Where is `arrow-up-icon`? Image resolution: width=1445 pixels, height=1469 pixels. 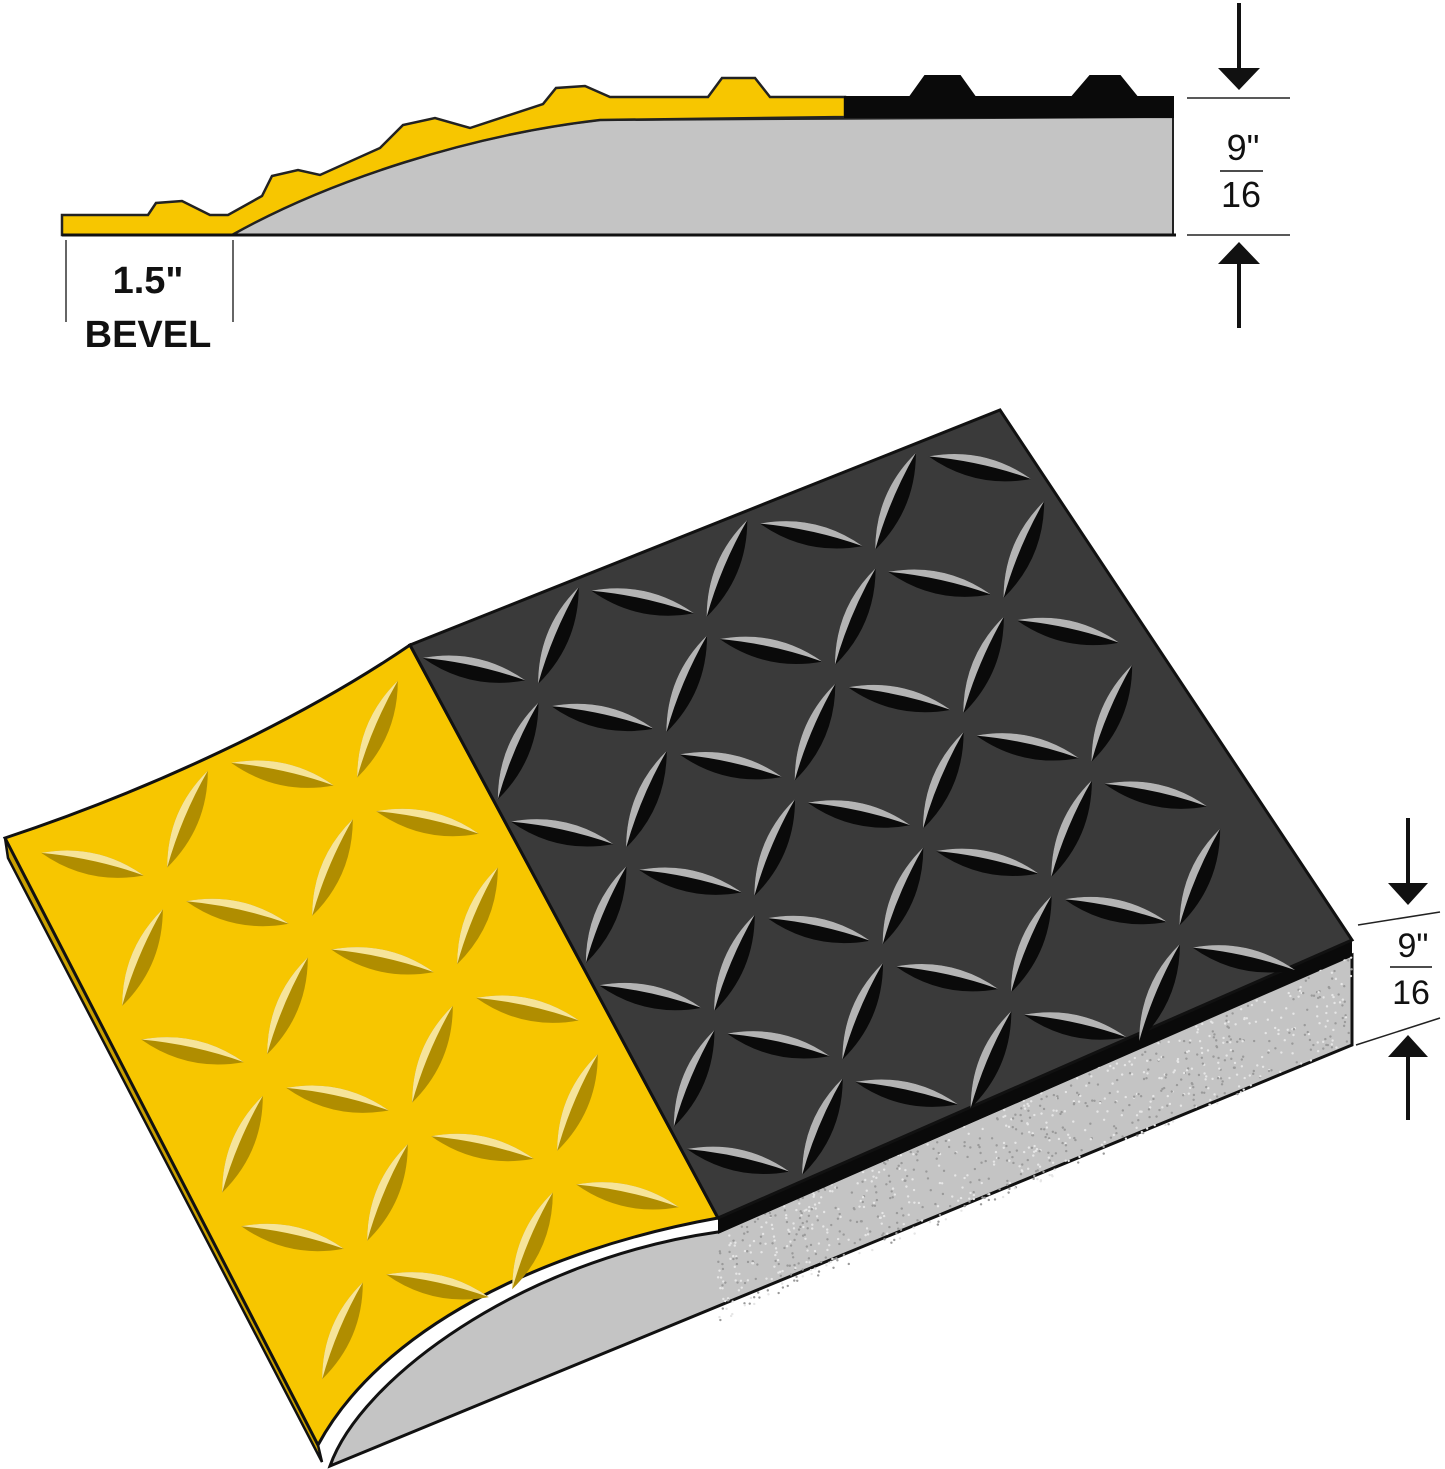
arrow-up-icon is located at coordinates (1408, 1077).